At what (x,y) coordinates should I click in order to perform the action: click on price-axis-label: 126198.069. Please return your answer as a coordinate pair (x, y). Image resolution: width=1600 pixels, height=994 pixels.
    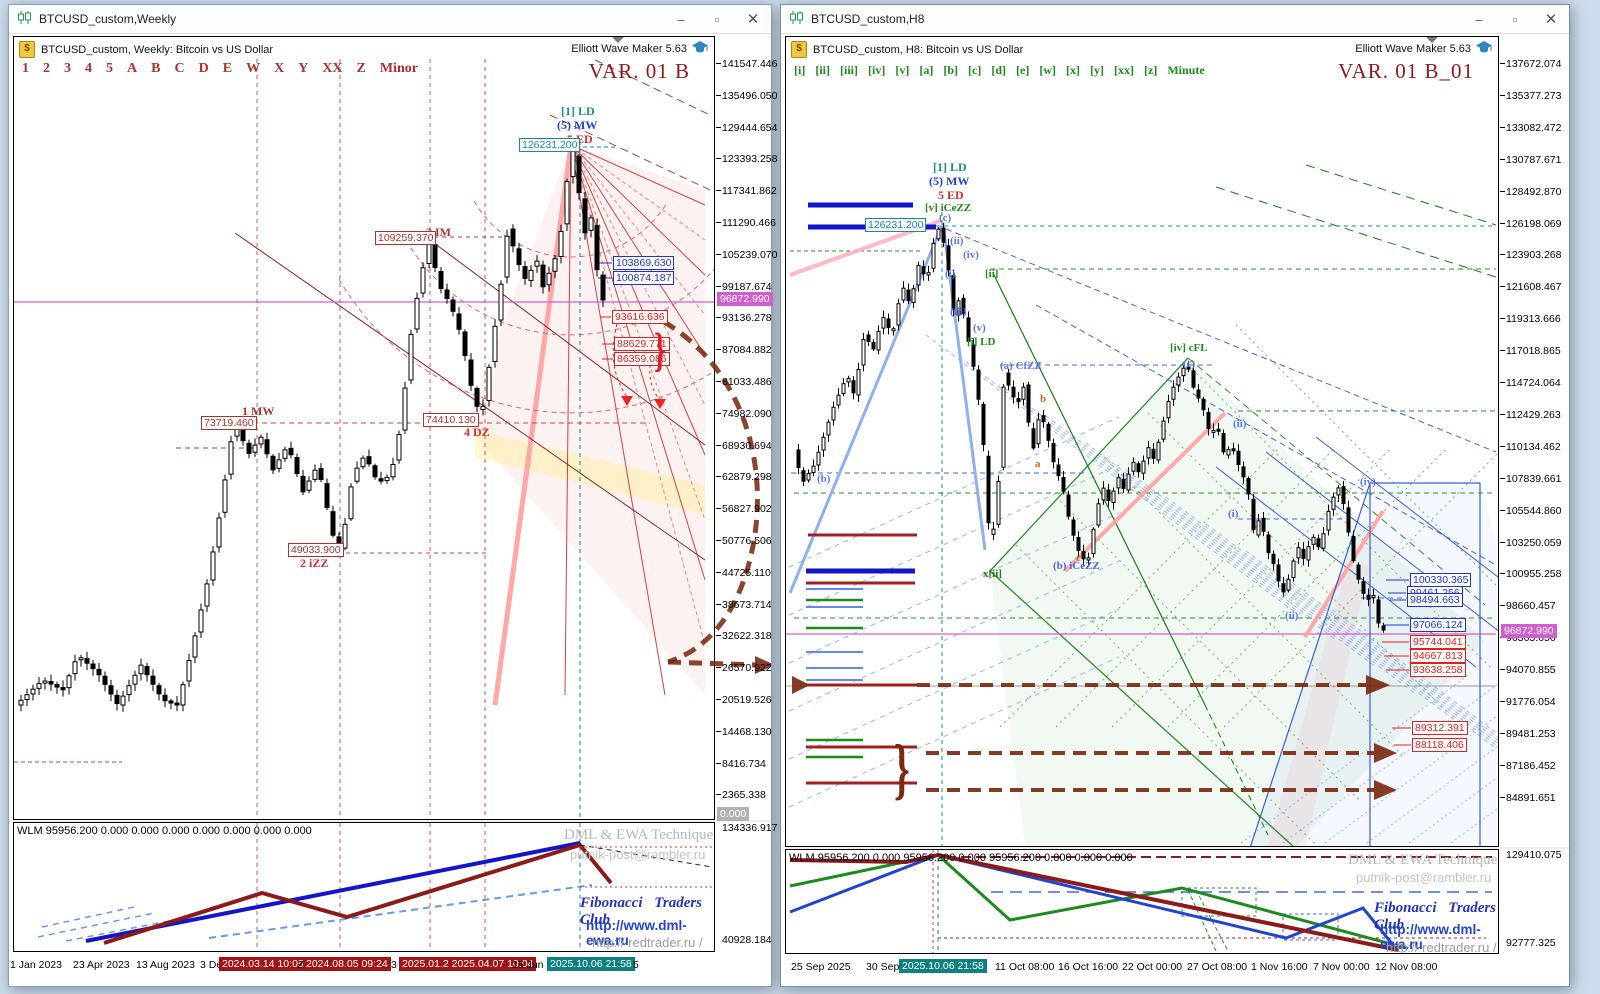
    Looking at the image, I should click on (1530, 223).